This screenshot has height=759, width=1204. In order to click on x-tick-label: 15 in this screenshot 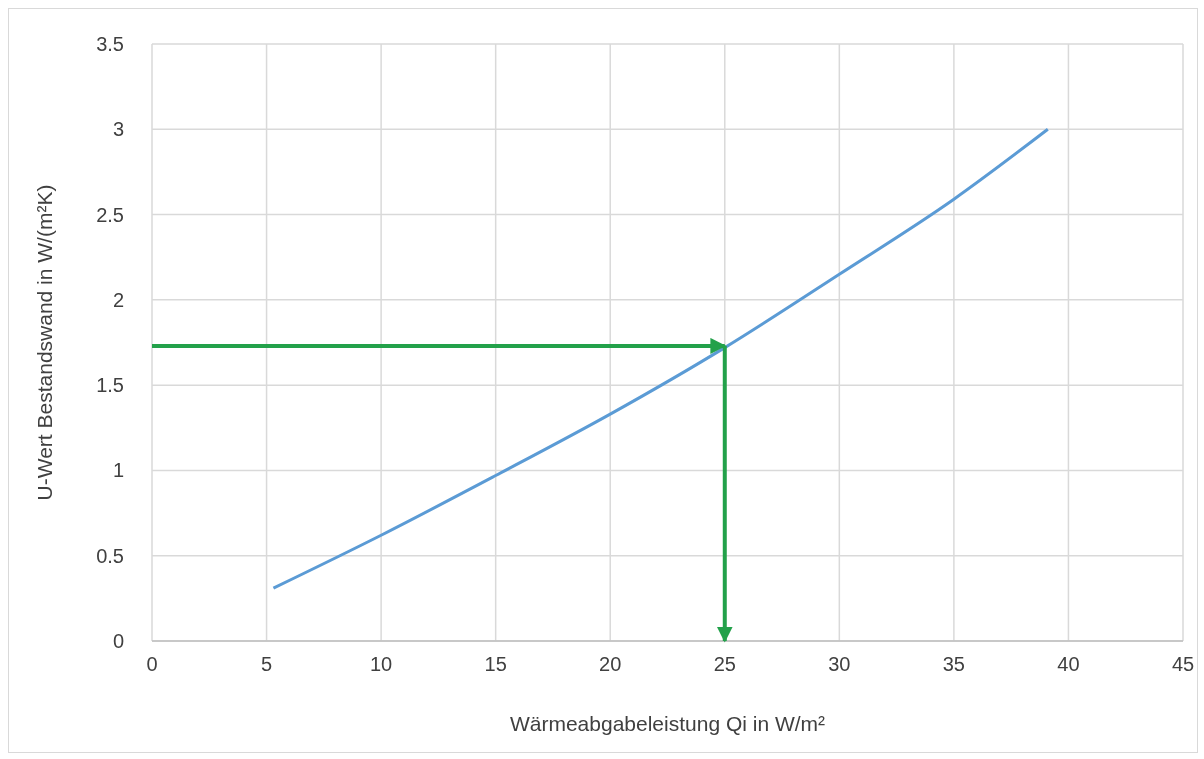, I will do `click(495, 664)`.